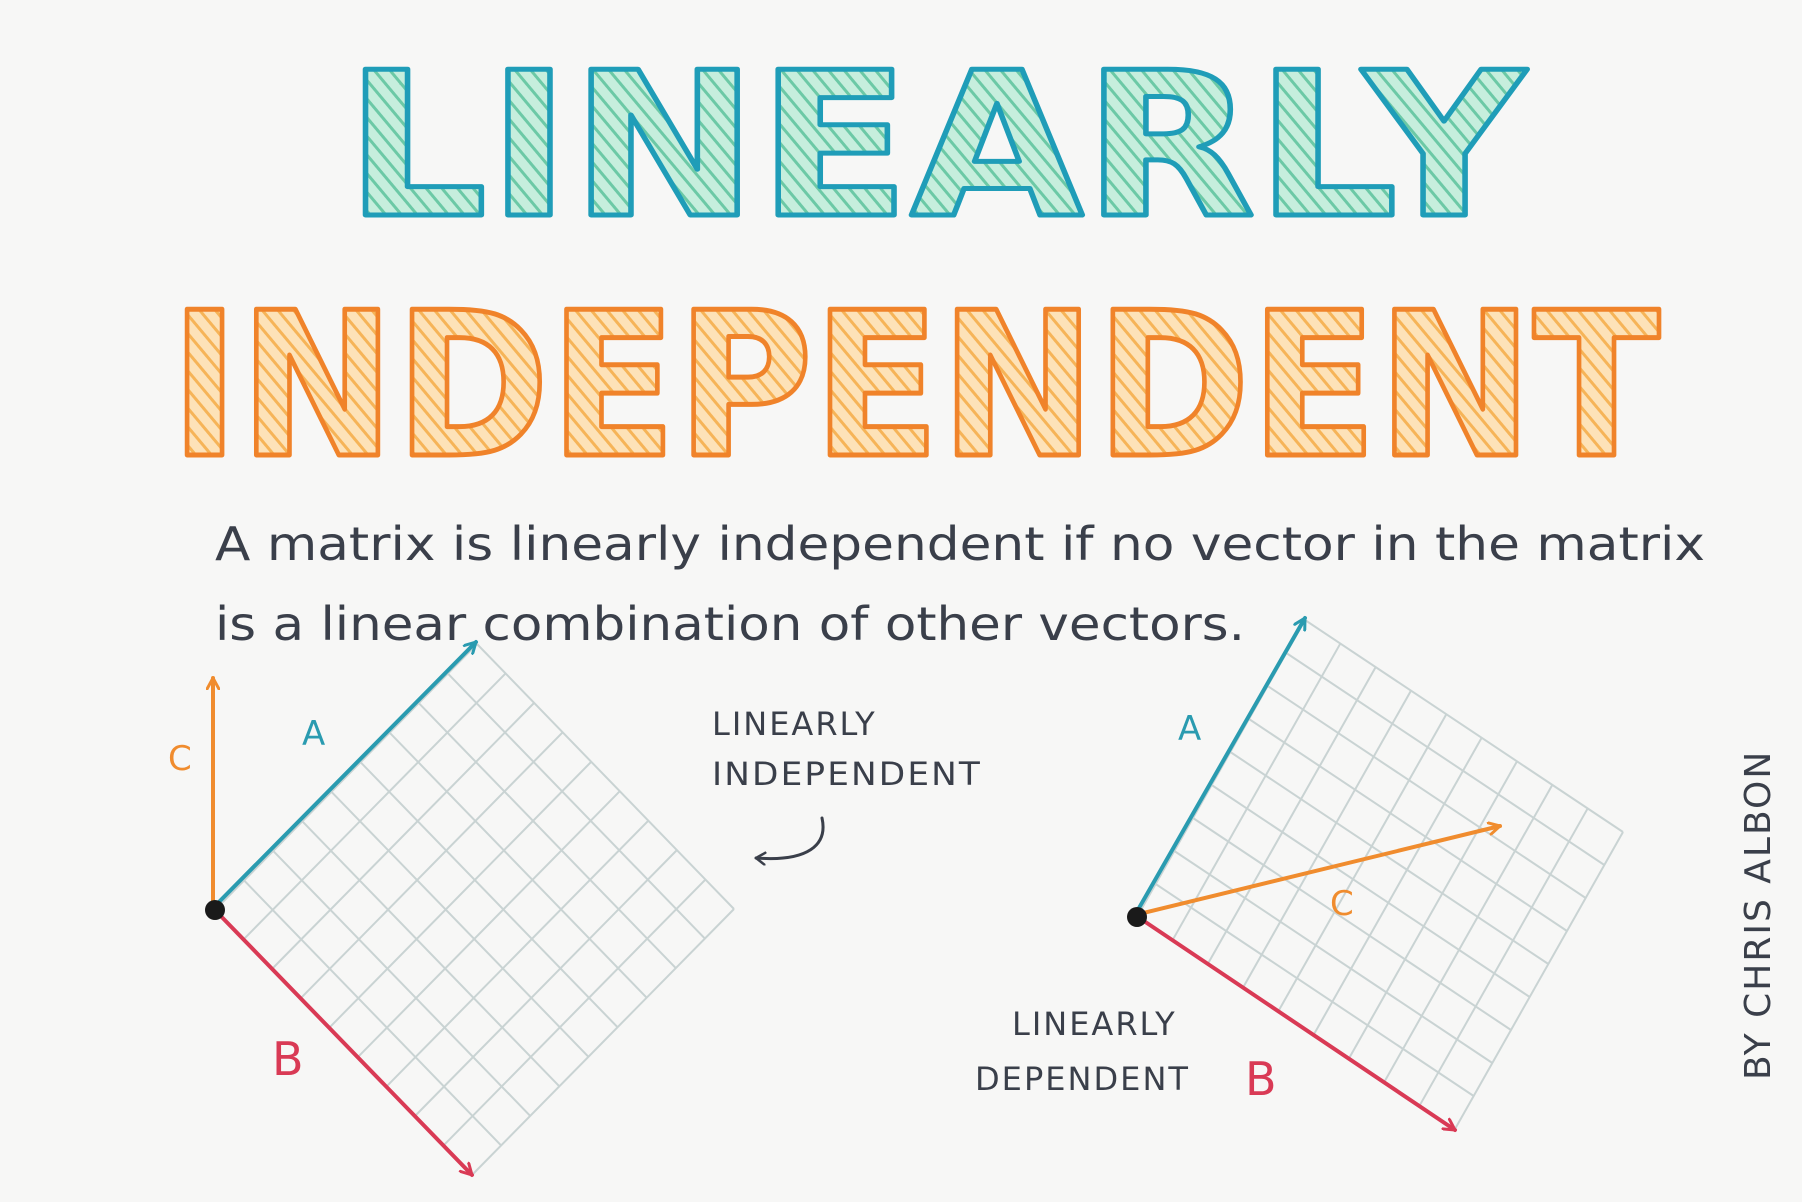  Describe the element at coordinates (1317, 871) in the screenshot. I see `vector-c-arrow` at that location.